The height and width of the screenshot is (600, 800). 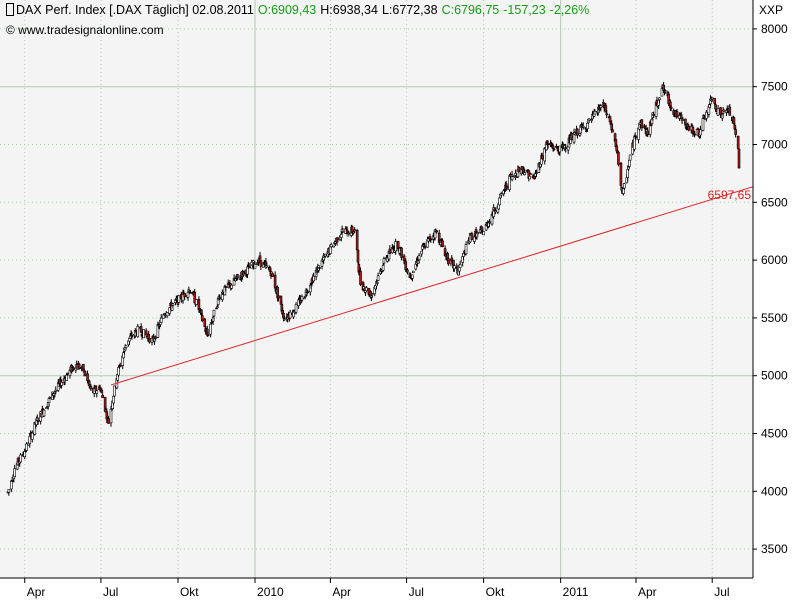 I want to click on low-value: L:6772,38, so click(x=409, y=10).